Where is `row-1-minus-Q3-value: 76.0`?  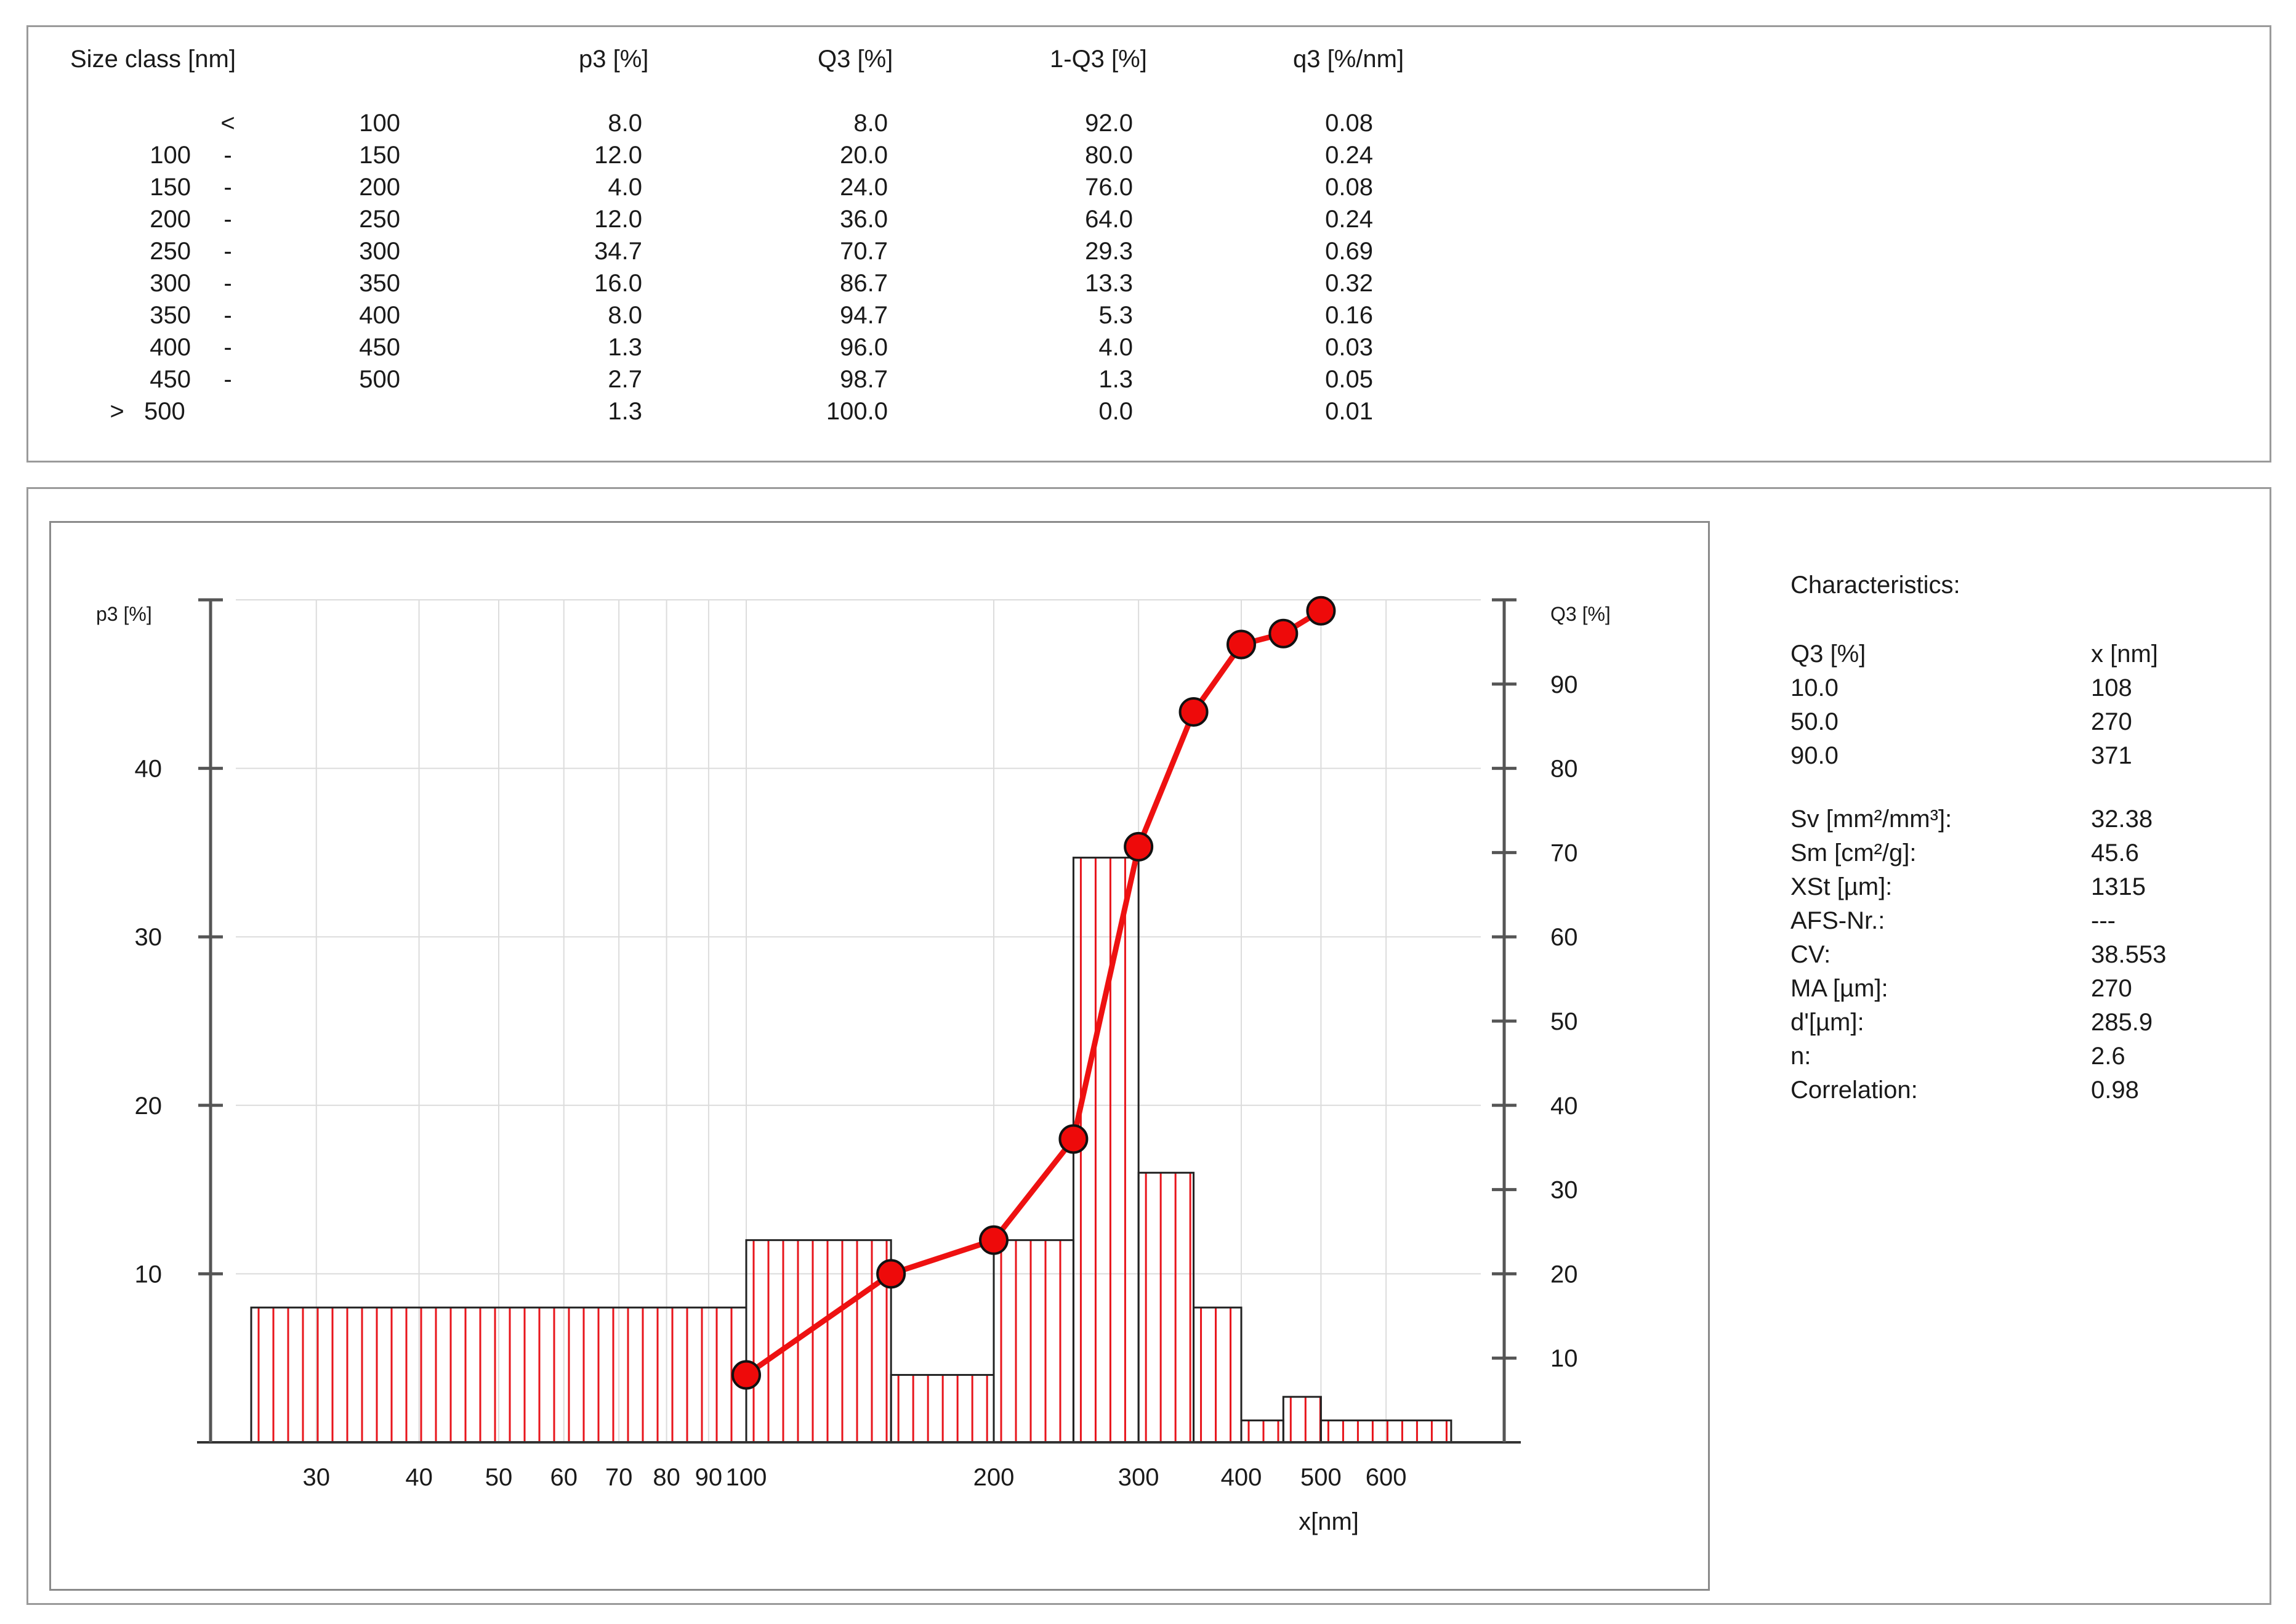 row-1-minus-Q3-value: 76.0 is located at coordinates (1109, 187).